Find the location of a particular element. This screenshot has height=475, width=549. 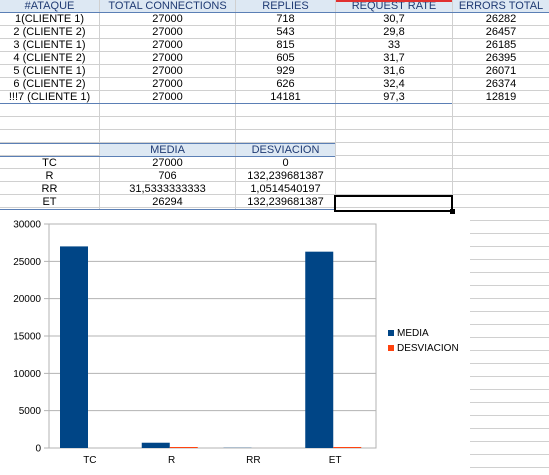

table-cell: 4 (CLIENTE 2) is located at coordinates (49, 58).